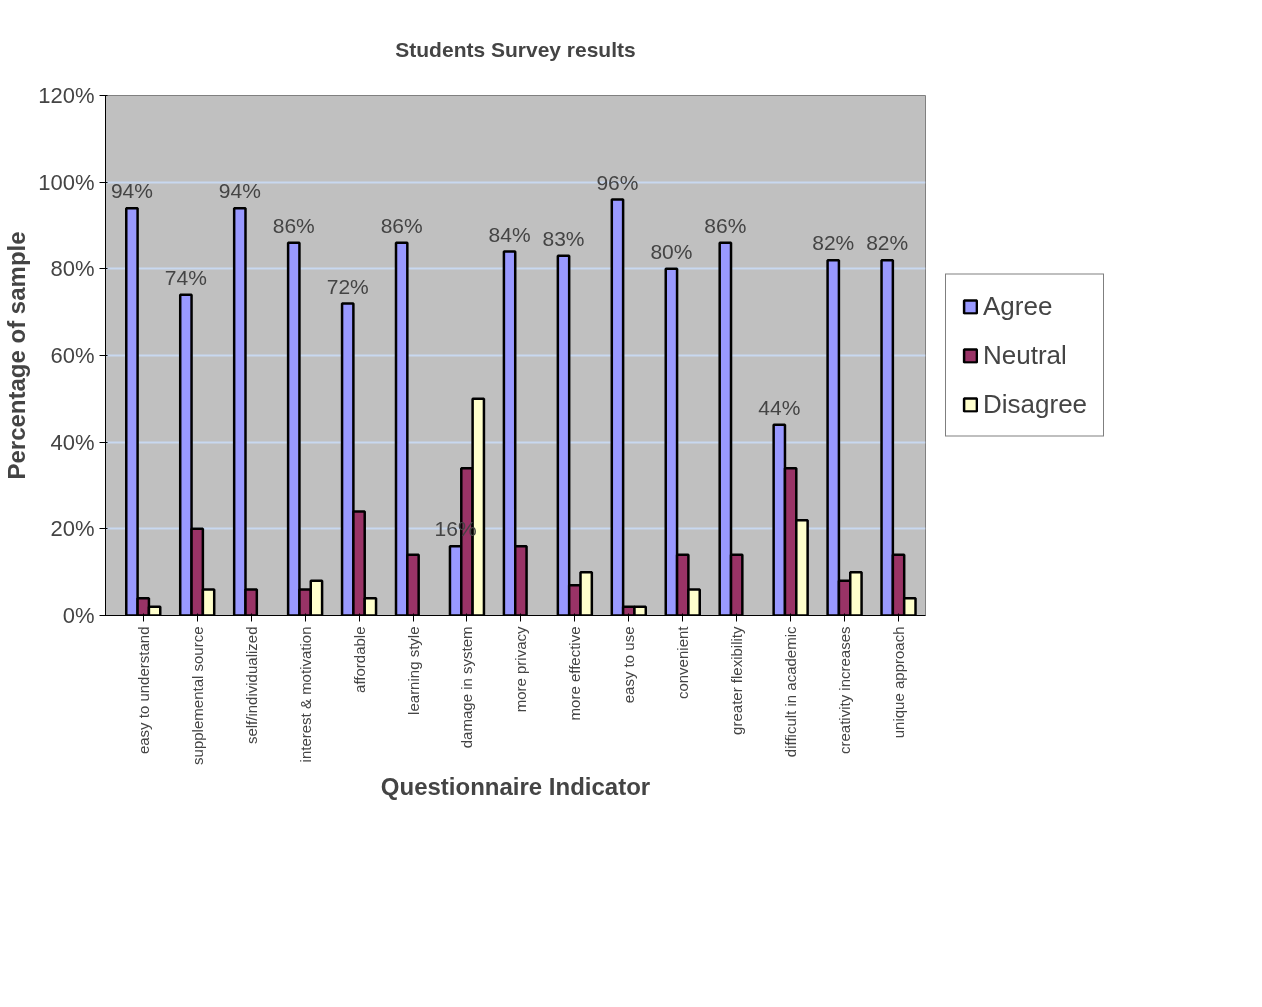 This screenshot has height=1007, width=1262. Describe the element at coordinates (251, 685) in the screenshot. I see `x-tick-label: self/individualized` at that location.